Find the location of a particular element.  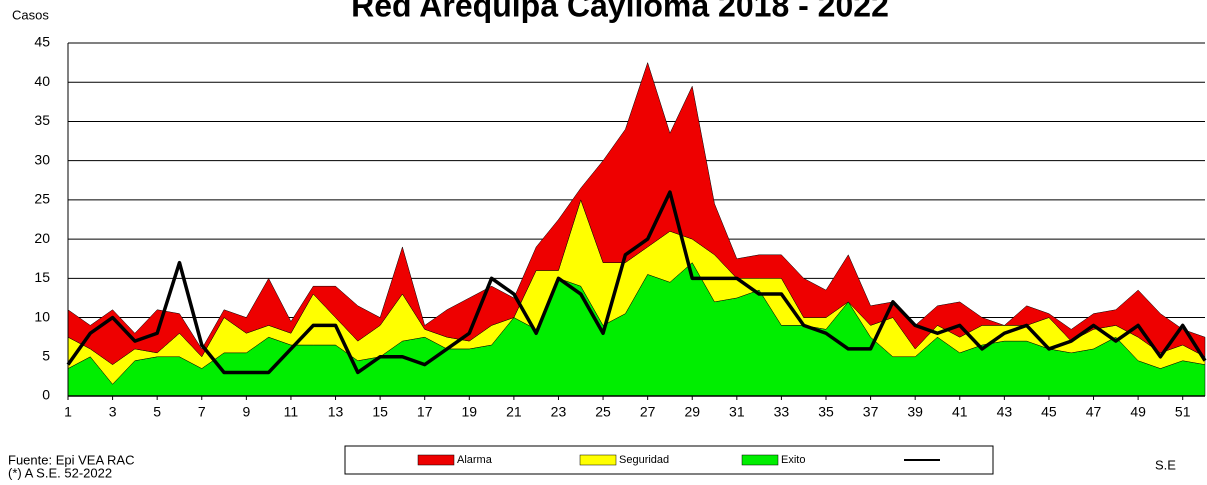

x-tick-label: 1 is located at coordinates (68, 412).